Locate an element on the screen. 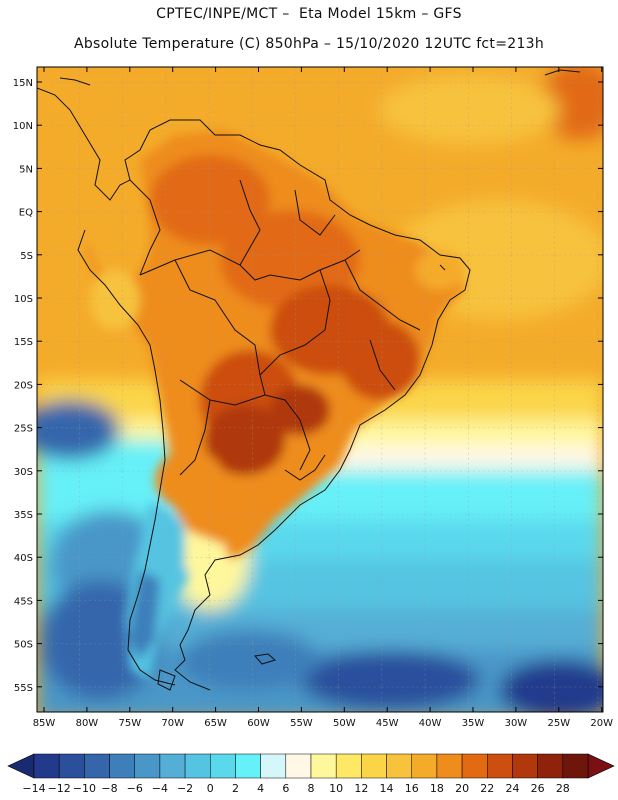 Image resolution: width=618 pixels, height=800 pixels. lat-tick-label: 30S is located at coordinates (23, 472).